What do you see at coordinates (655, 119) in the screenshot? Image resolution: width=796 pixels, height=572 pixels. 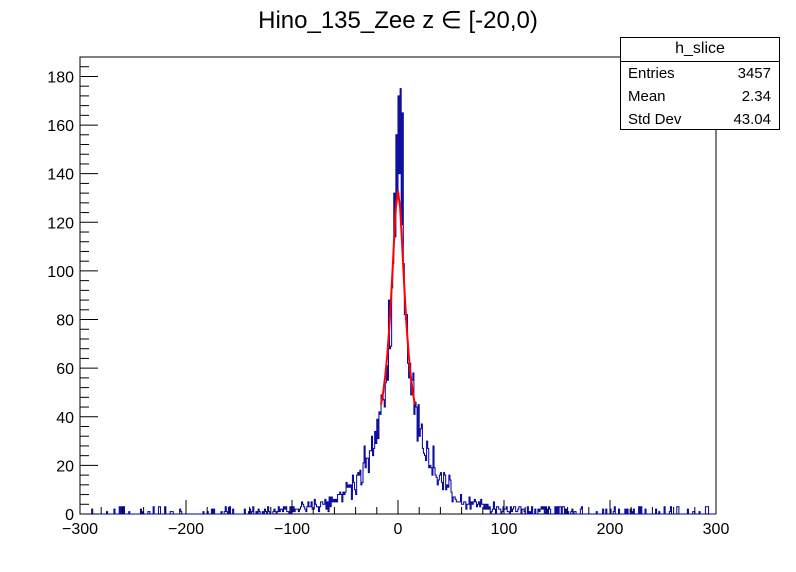 I see `stats-stddev-label: Std Dev` at bounding box center [655, 119].